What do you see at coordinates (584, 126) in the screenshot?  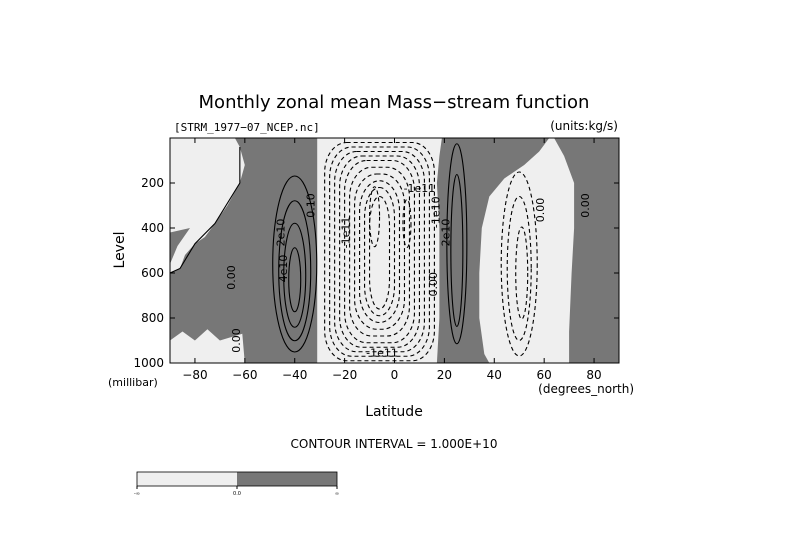 I see `units-label: (units:kg/s)` at bounding box center [584, 126].